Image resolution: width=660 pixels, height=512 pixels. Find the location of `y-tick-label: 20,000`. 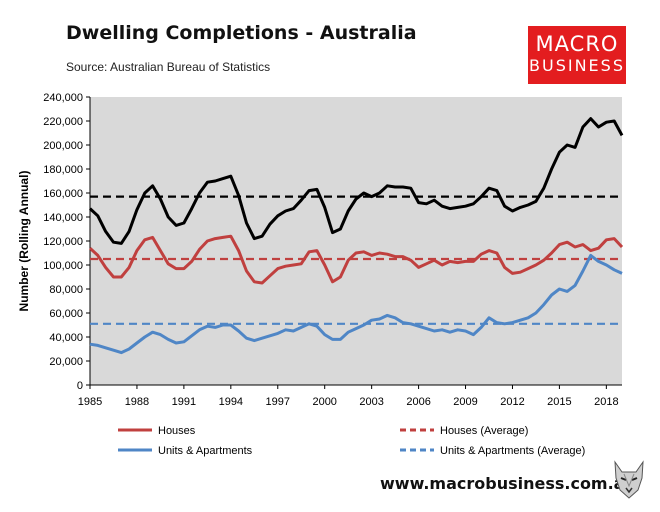

y-tick-label: 20,000 is located at coordinates (66, 362).